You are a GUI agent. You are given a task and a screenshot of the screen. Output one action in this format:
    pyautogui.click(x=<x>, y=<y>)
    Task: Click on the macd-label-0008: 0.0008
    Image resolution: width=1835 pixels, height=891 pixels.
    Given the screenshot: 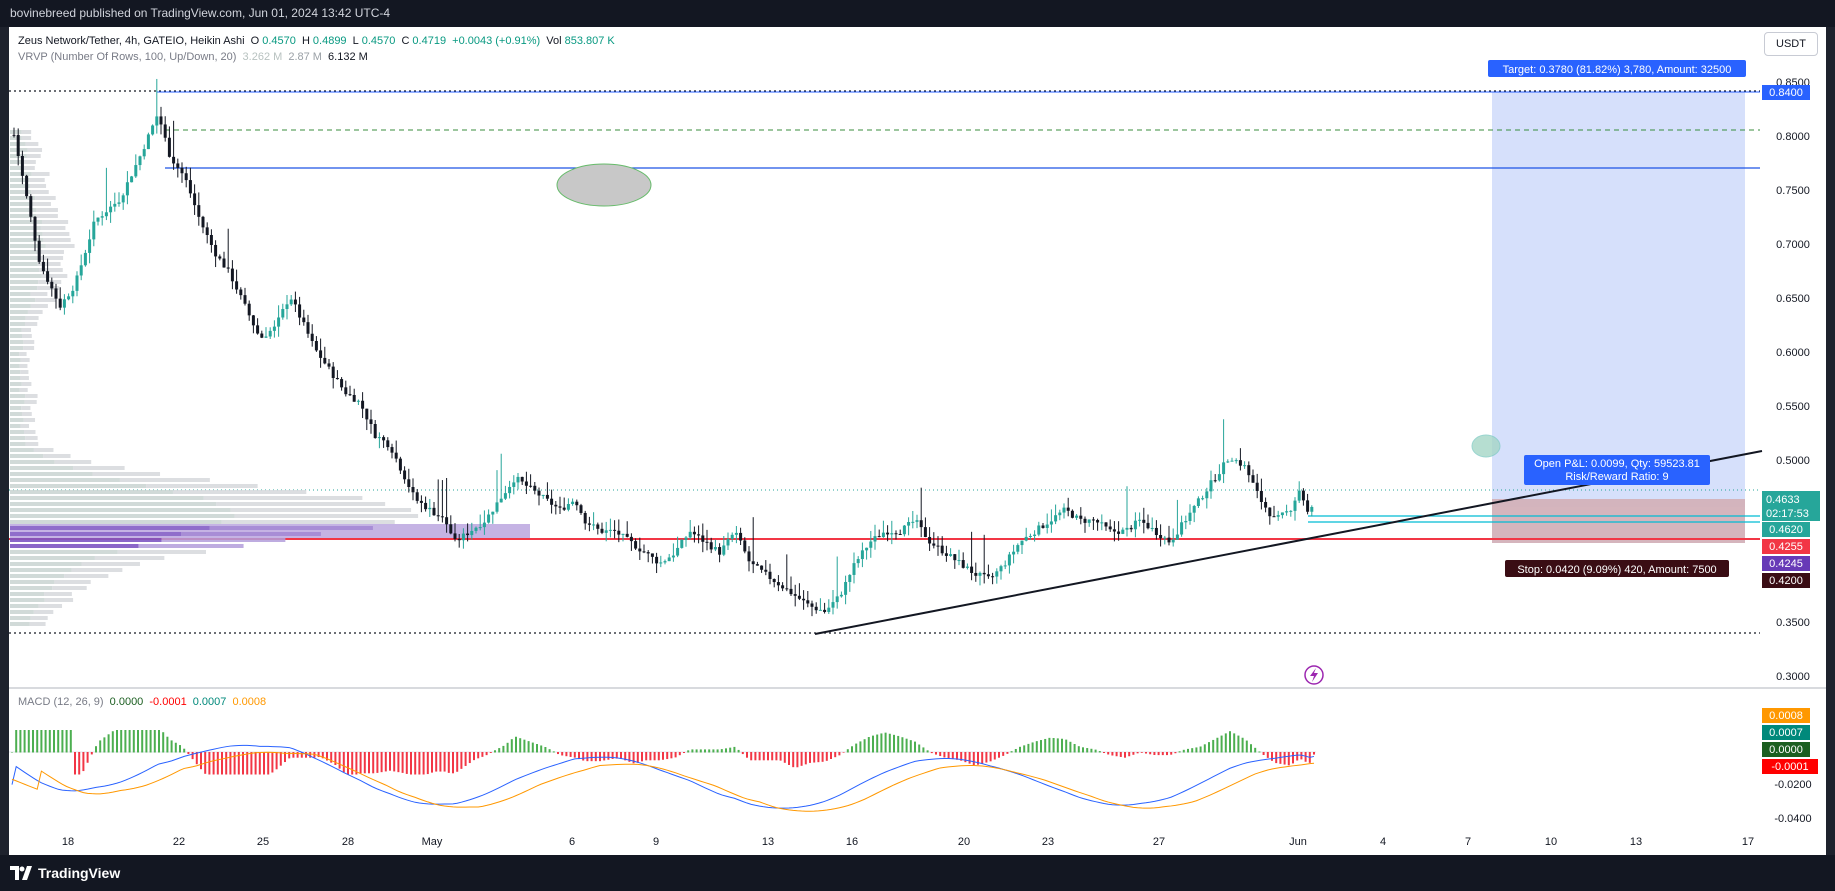 What is the action you would take?
    pyautogui.click(x=1786, y=715)
    